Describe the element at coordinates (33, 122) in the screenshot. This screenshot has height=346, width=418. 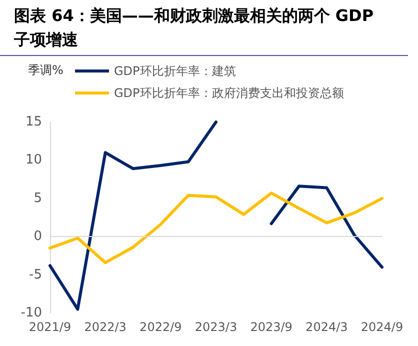
I see `y-tick-label: 15` at that location.